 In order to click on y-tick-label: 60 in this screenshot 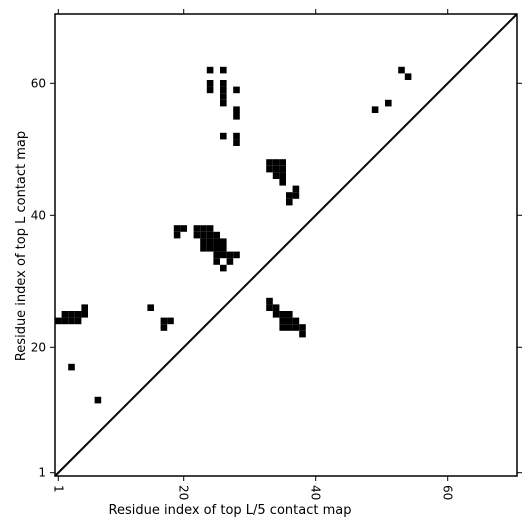, I will do `click(38, 83)`.